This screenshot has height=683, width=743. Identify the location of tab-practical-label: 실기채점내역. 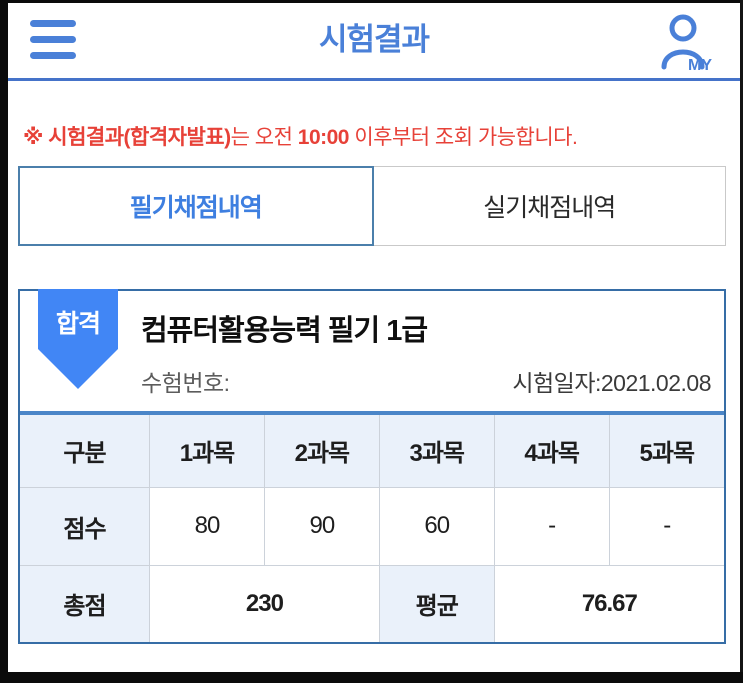
(549, 208).